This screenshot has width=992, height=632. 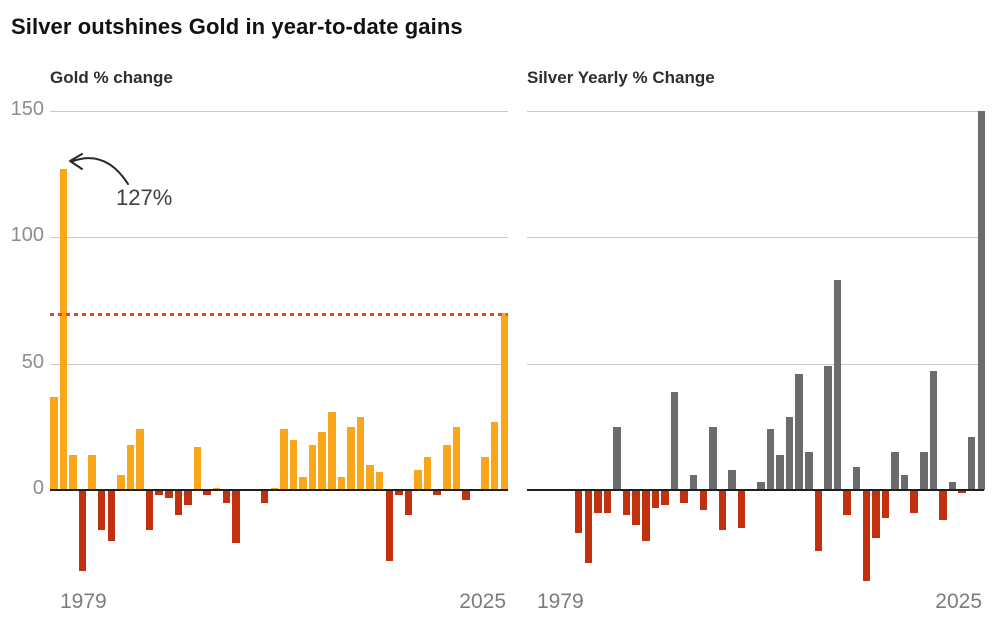 What do you see at coordinates (761, 486) in the screenshot?
I see `bar-silver-2002` at bounding box center [761, 486].